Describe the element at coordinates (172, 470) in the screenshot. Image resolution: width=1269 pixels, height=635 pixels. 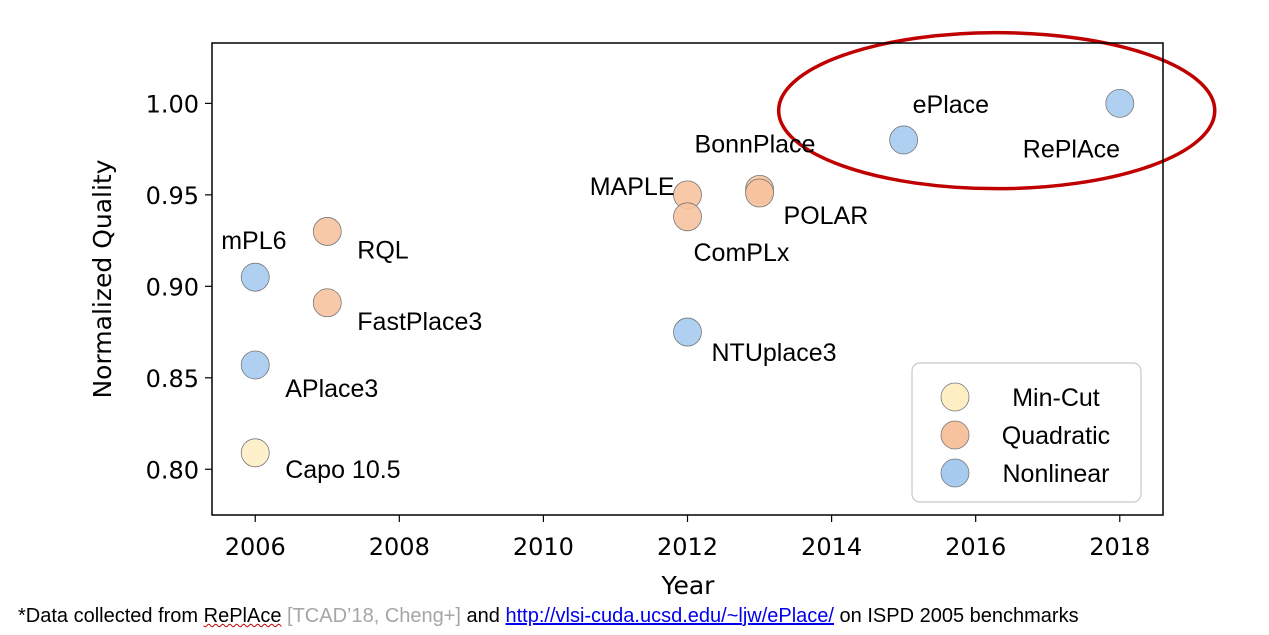
I see `y-tick-label: 0.80` at that location.